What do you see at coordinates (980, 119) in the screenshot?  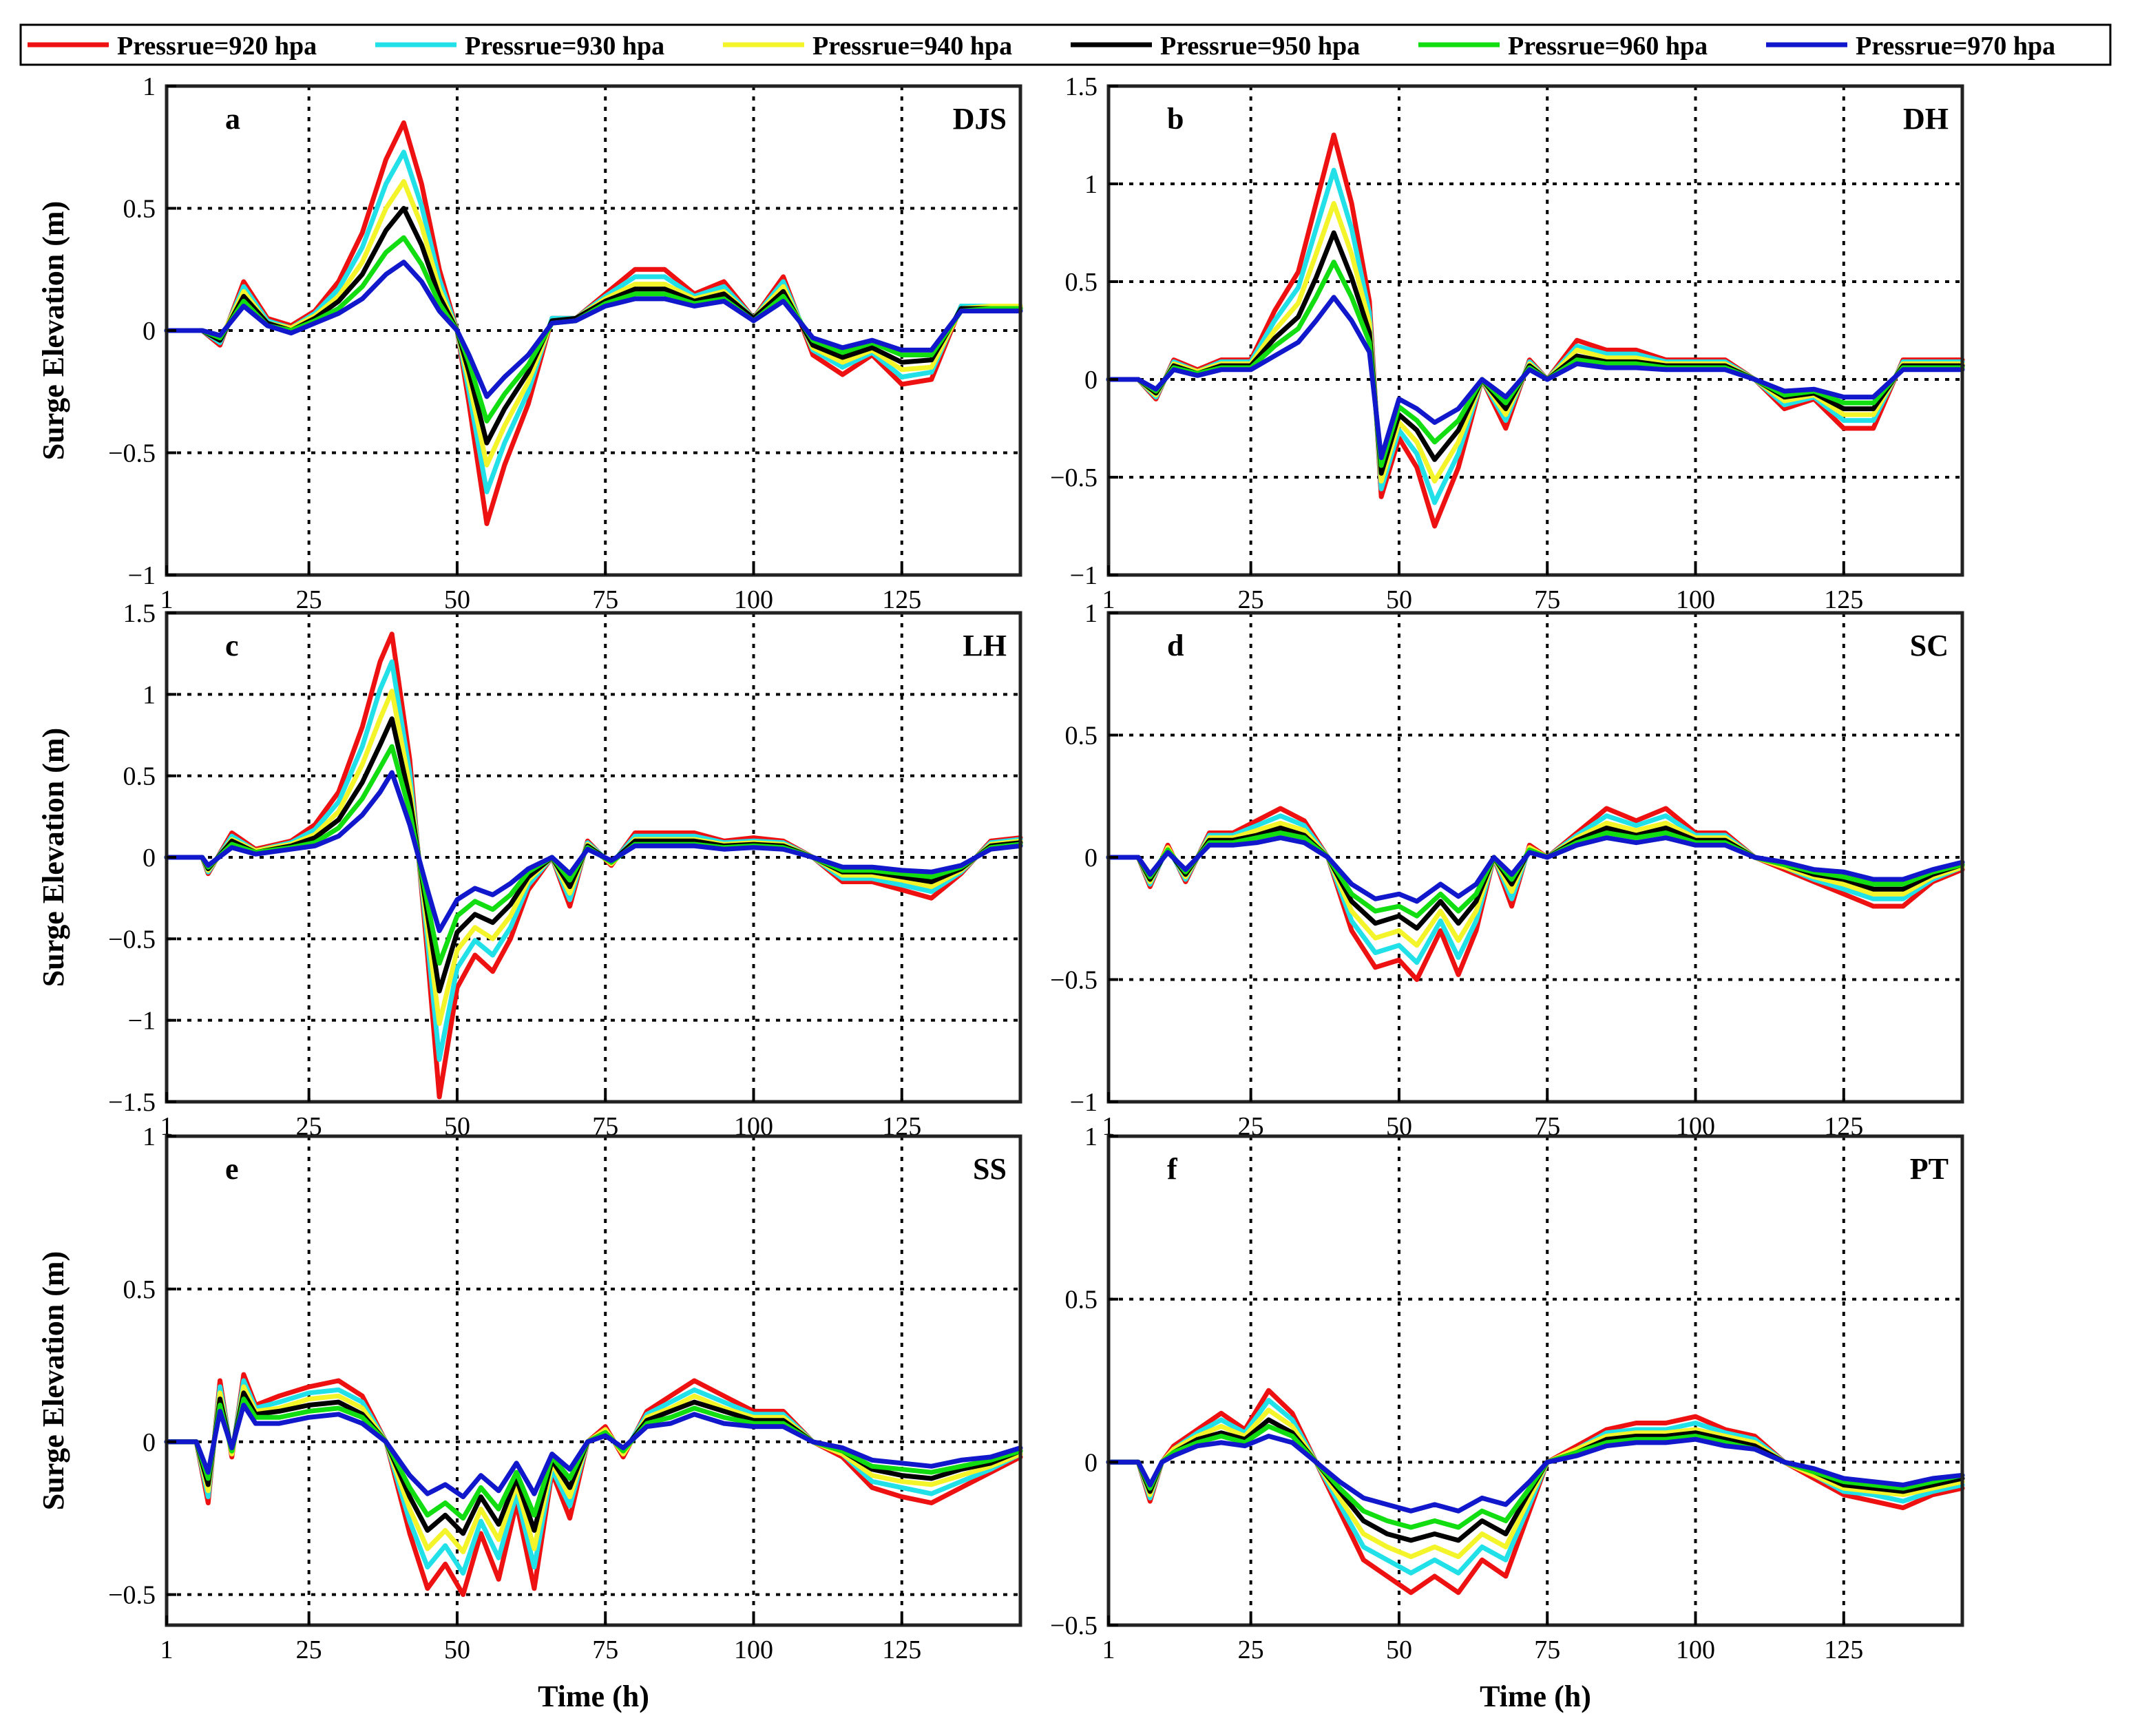 I see `station-label: DJS` at bounding box center [980, 119].